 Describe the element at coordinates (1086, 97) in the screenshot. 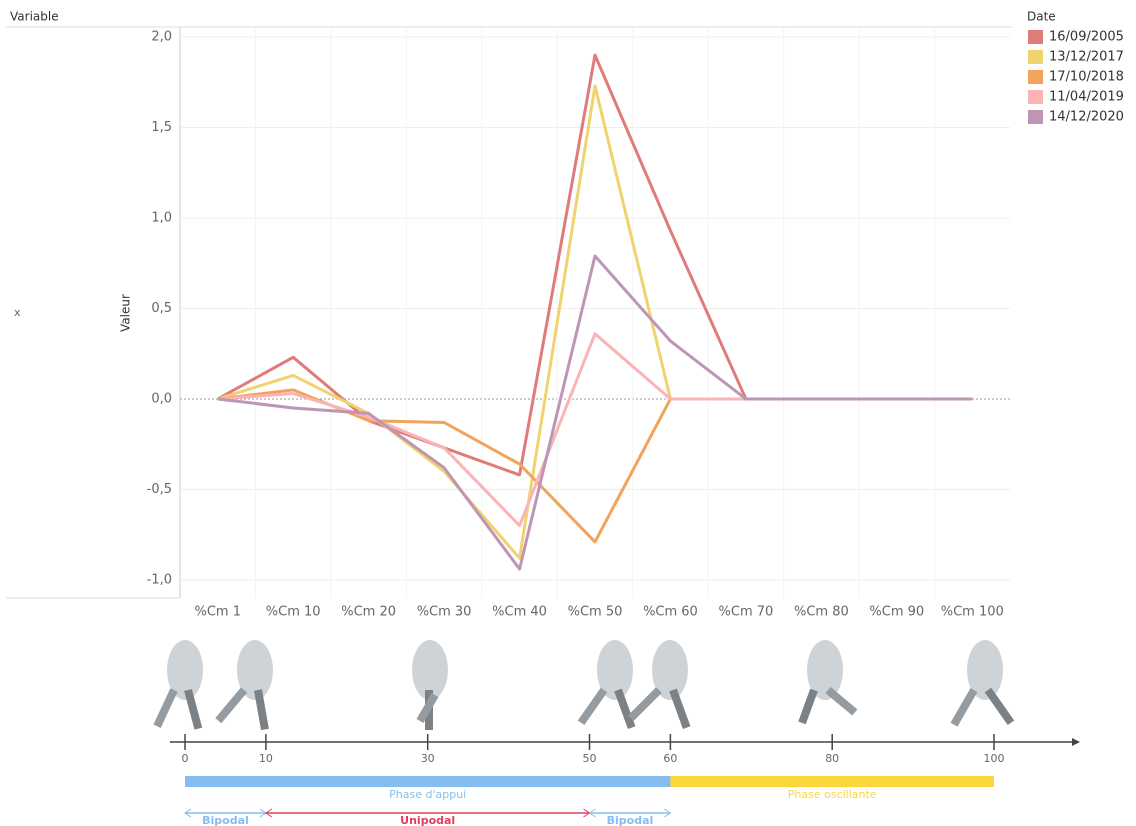

I see `legend-label: 11/04/2019` at that location.